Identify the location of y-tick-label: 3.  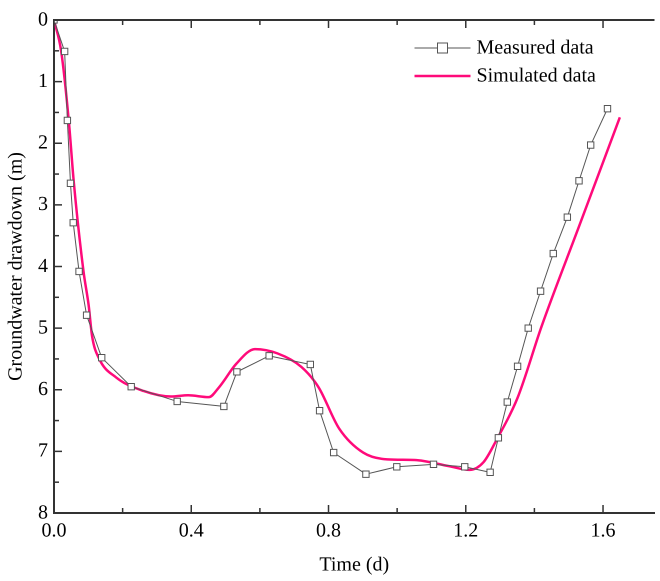
(43, 204).